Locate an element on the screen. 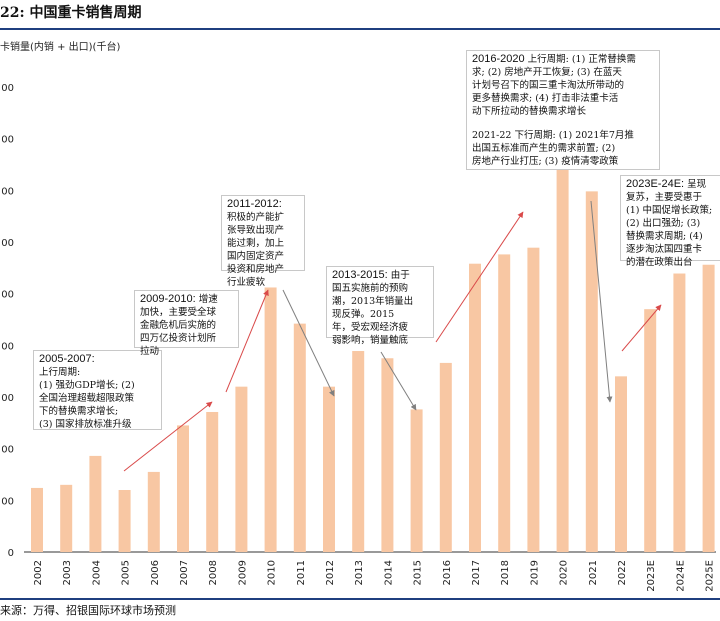  arrow-down-2013-2015-icon is located at coordinates (398, 381).